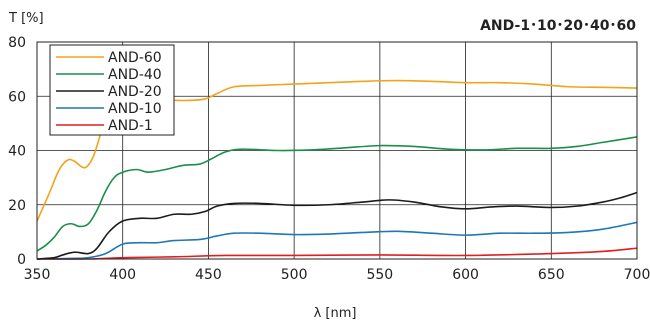  What do you see at coordinates (335, 313) in the screenshot?
I see `x-axis-label: λ [nm]` at bounding box center [335, 313].